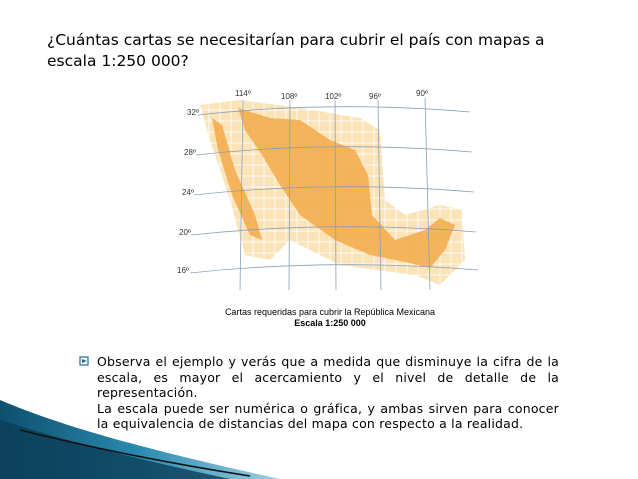 The image size is (638, 479). I want to click on latitude-label: 16º, so click(183, 270).